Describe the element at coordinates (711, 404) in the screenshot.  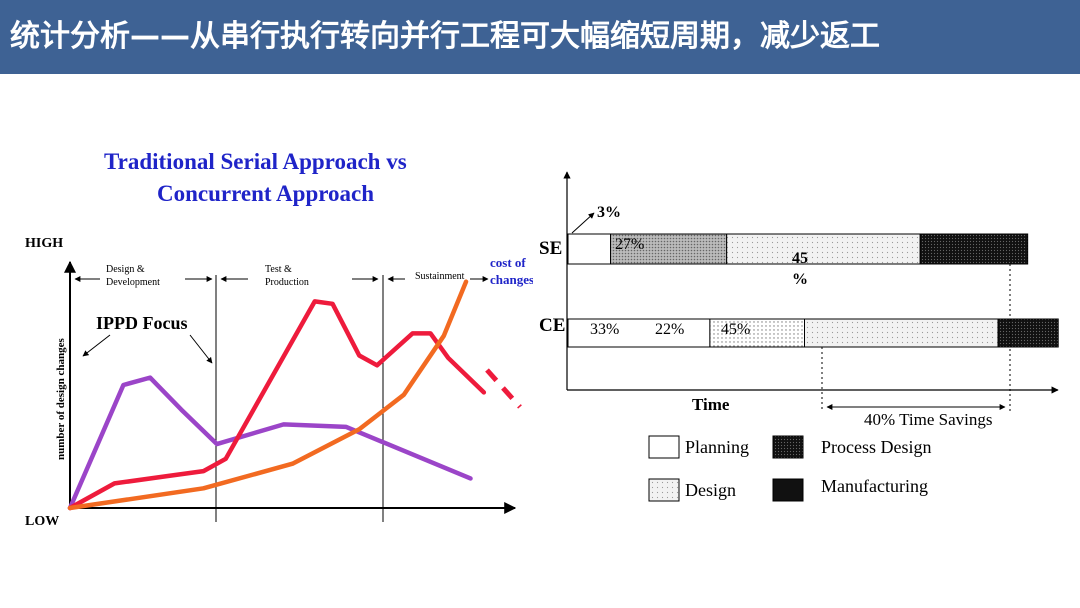
I see `x-axis-label: Time` at that location.